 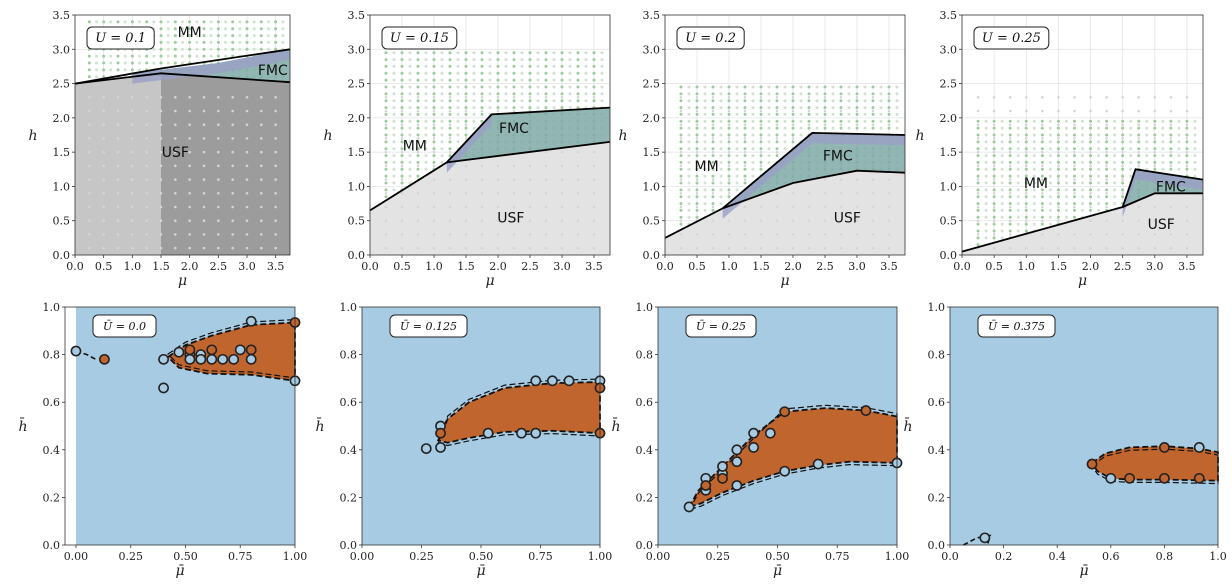 I want to click on y-axis-label: h, so click(x=622, y=136).